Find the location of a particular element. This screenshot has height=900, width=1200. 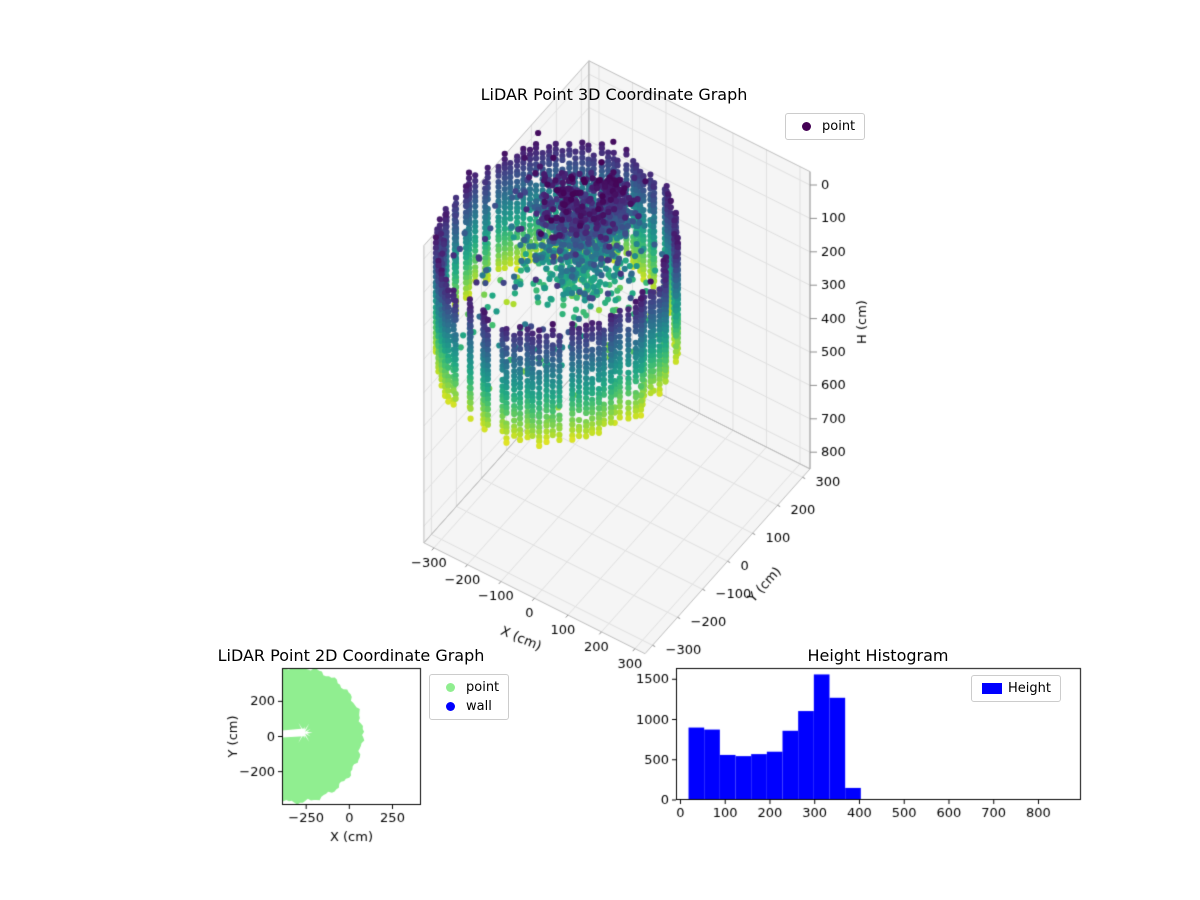

legend-entry-point-3d: point is located at coordinates (825, 126).